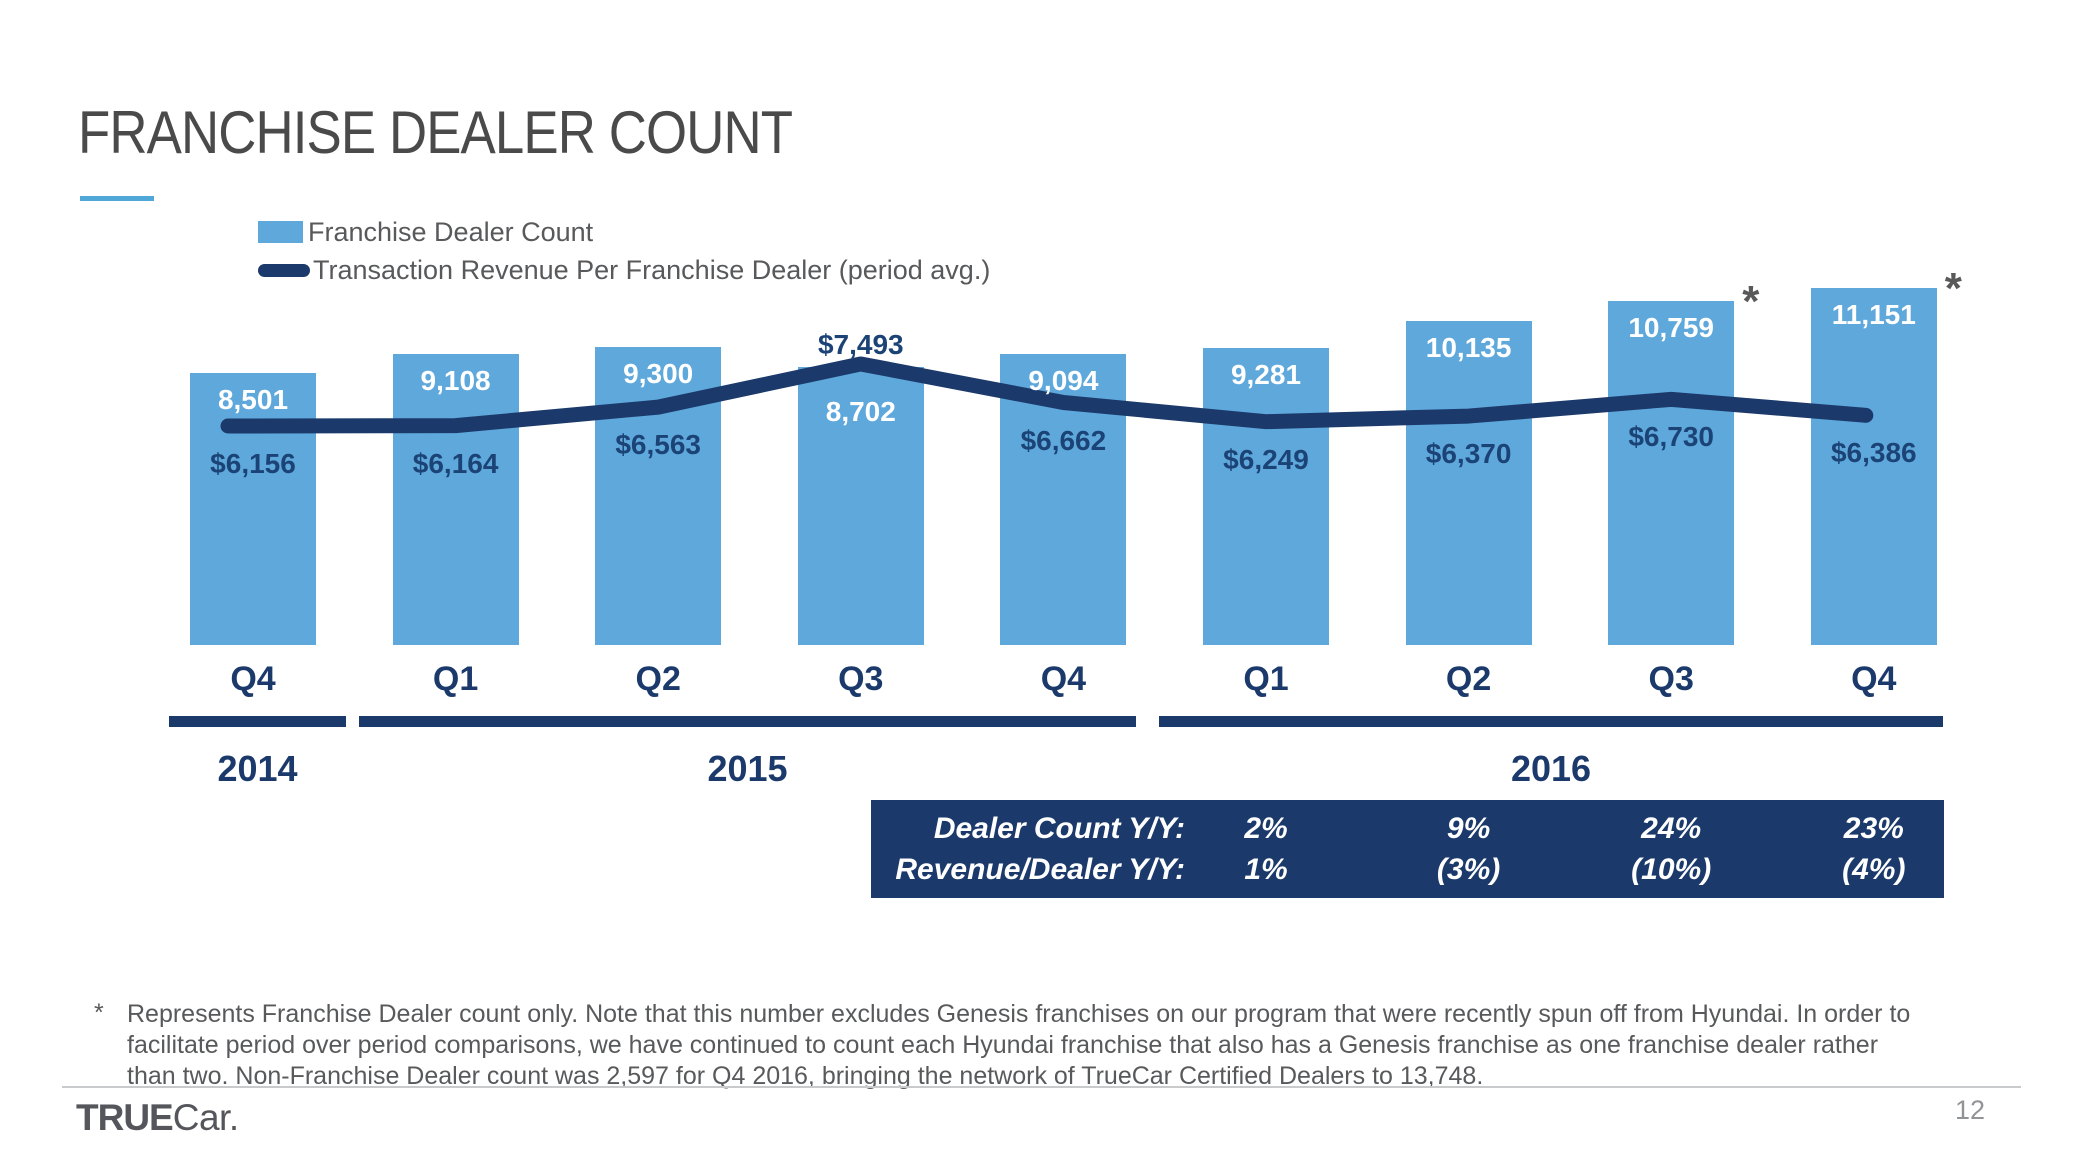 This screenshot has height=1170, width=2082. Describe the element at coordinates (99, 1013) in the screenshot. I see `footnote-asterisk: *` at that location.